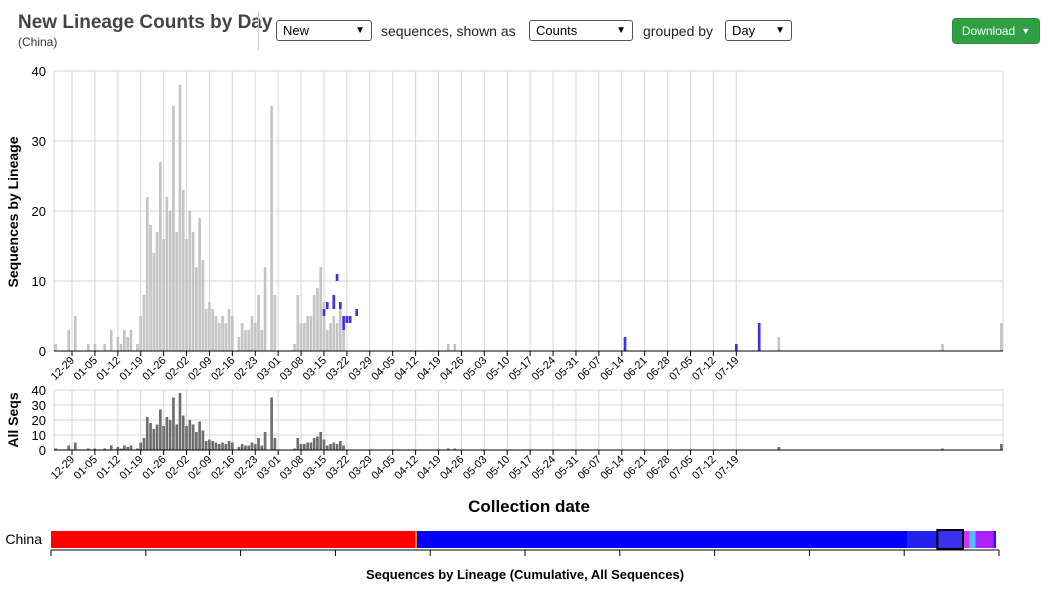  Describe the element at coordinates (200, 468) in the screenshot. I see `x-tick-label: 02-09` at that location.